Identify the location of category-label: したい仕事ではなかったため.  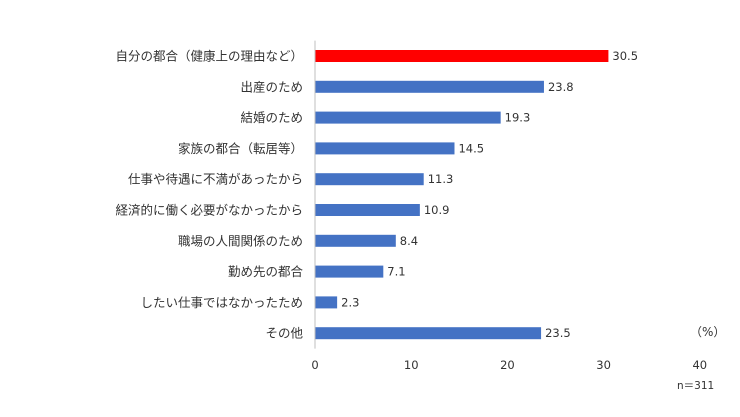
(221, 302).